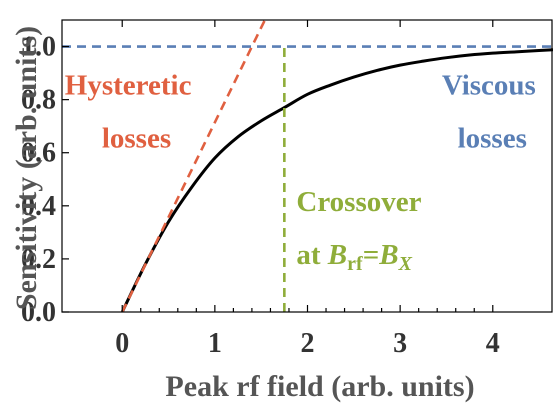 Image resolution: width=553 pixels, height=403 pixels. I want to click on y-axis-label: Sensitivity (arb. units), so click(26, 168).